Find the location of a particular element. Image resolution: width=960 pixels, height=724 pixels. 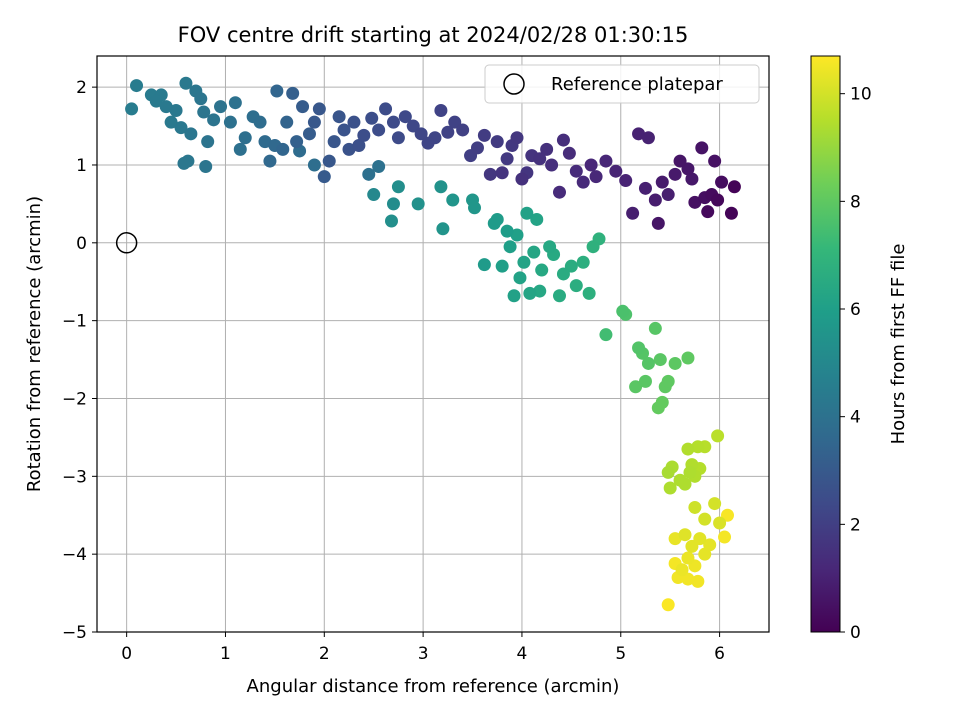

colorbar-tick-label: 6 is located at coordinates (855, 310).